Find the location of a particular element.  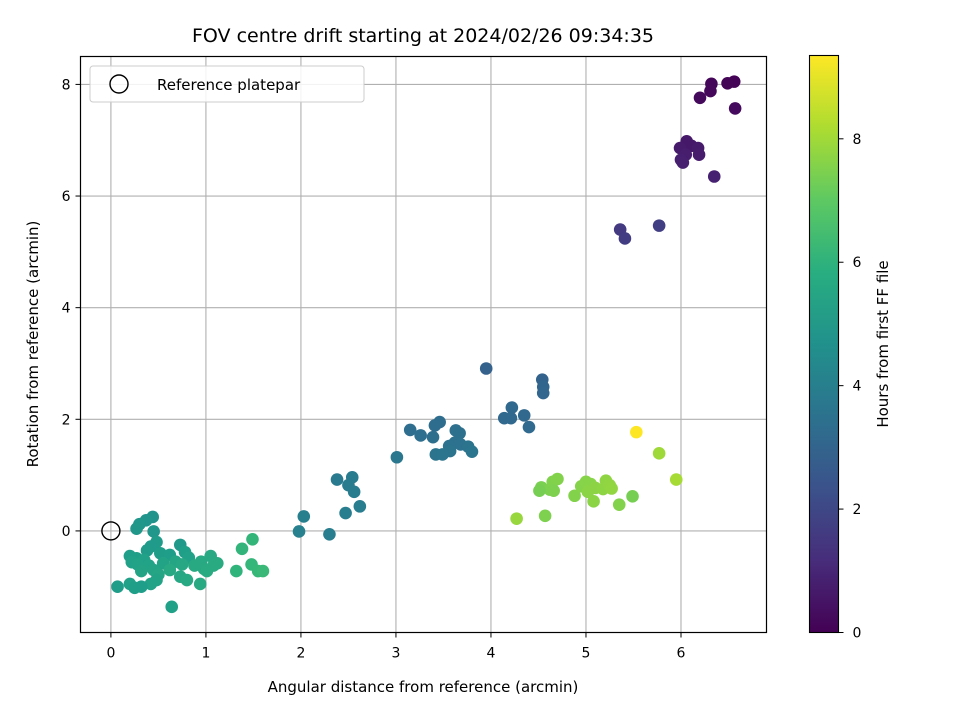

colorbar-ticks: 0 2 4 6 8 is located at coordinates (850, 387).